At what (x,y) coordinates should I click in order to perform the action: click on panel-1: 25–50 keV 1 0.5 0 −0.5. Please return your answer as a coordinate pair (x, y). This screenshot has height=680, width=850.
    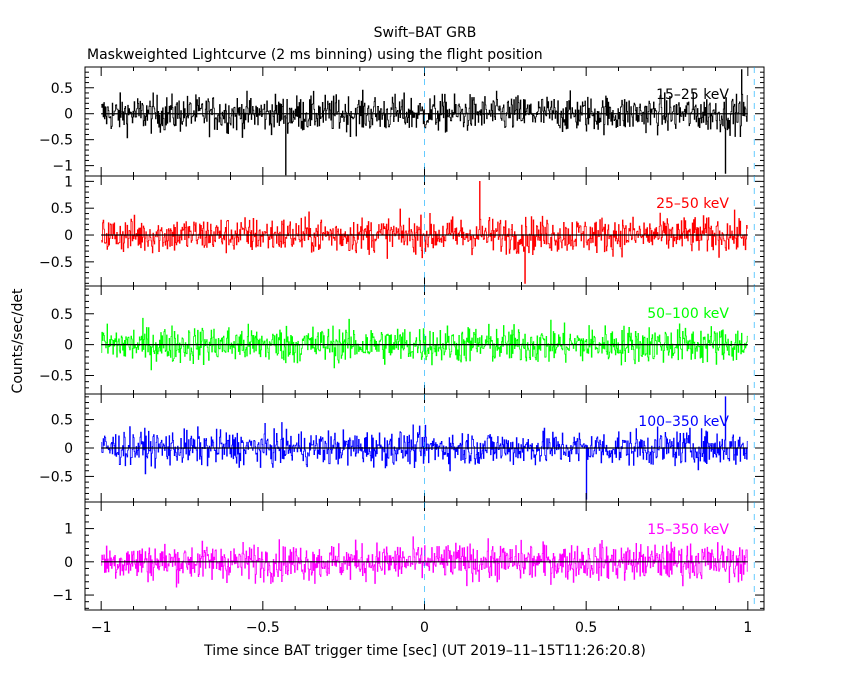
    Looking at the image, I should click on (402, 230).